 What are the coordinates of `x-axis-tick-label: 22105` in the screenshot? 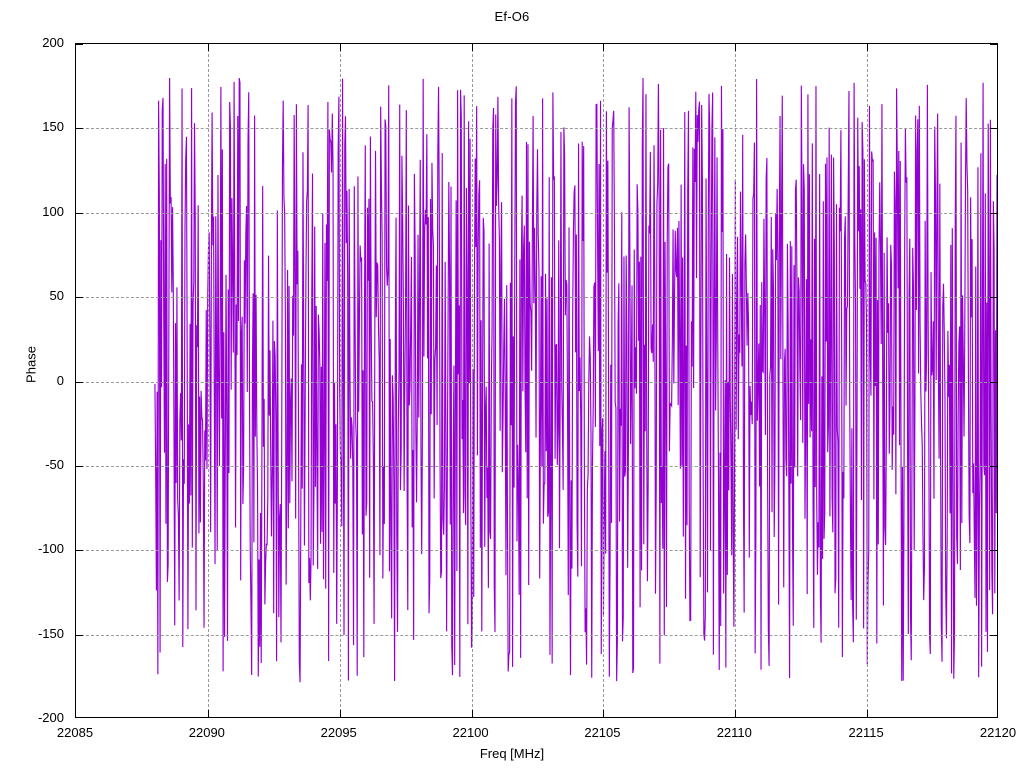 It's located at (602, 732).